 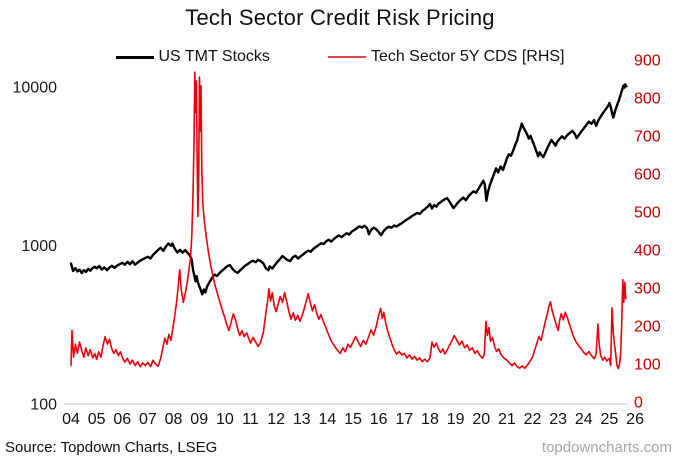 I want to click on right-axis-tick-label: 700, so click(x=647, y=137).